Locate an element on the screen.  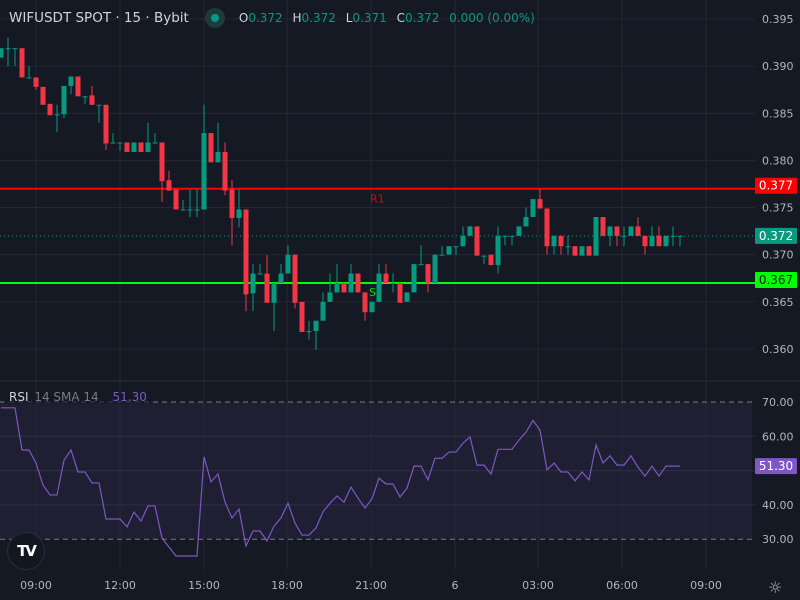
tradingview-logo: TV is located at coordinates (26, 551).